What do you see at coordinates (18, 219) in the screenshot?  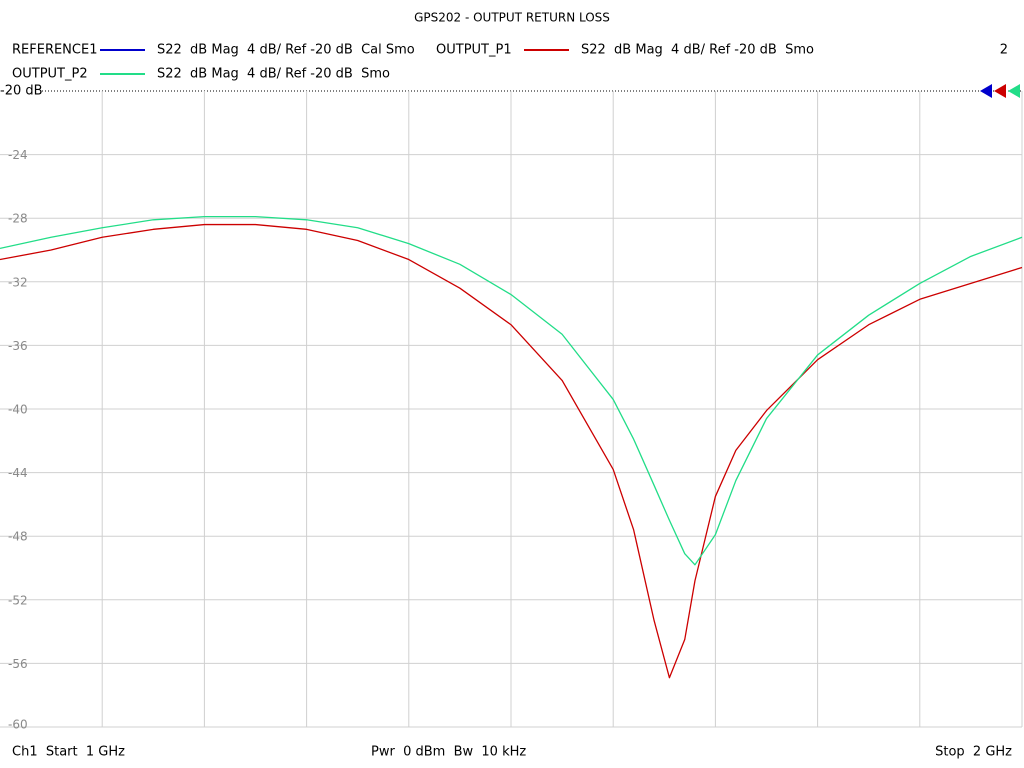 I see `y-tick-label: -28` at bounding box center [18, 219].